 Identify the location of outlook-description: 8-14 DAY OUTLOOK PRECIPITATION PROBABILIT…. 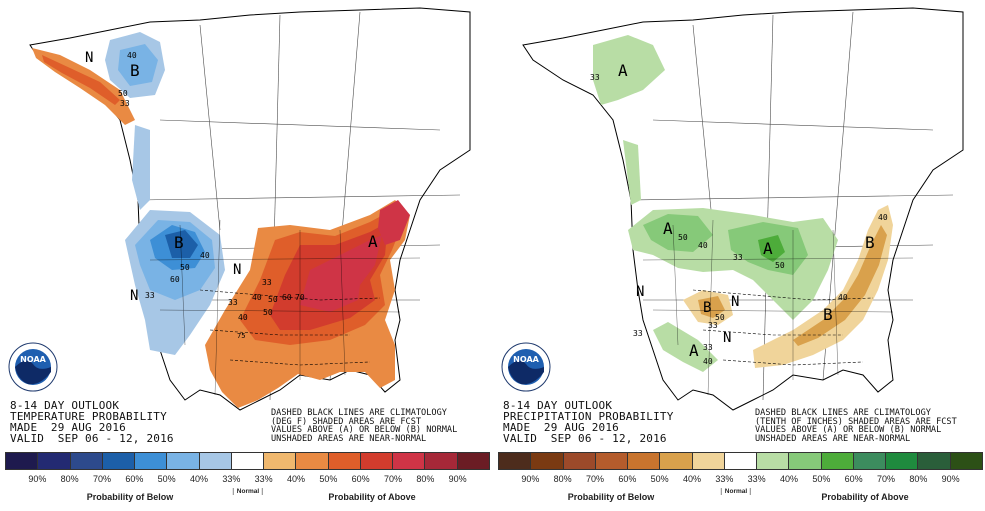
(588, 422).